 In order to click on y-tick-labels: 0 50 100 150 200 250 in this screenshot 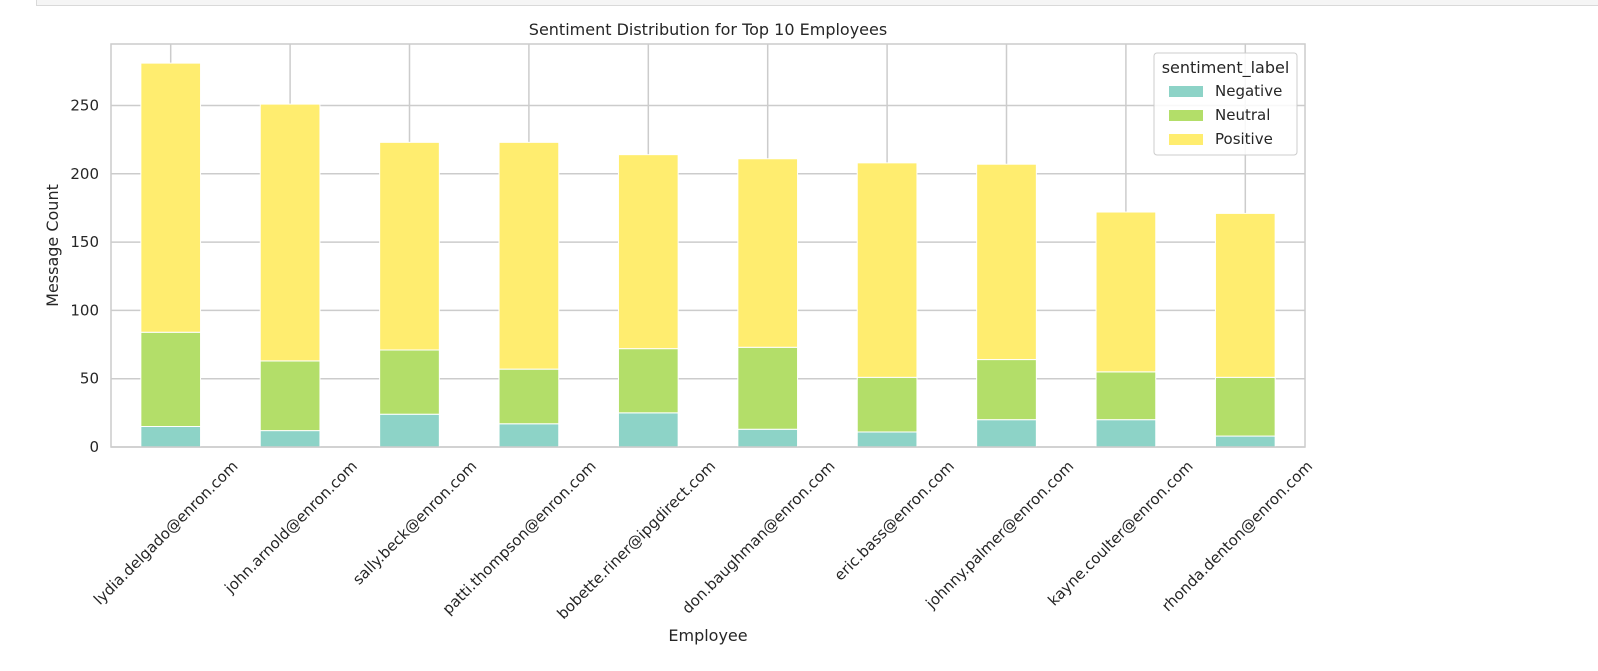, I will do `click(84, 276)`.